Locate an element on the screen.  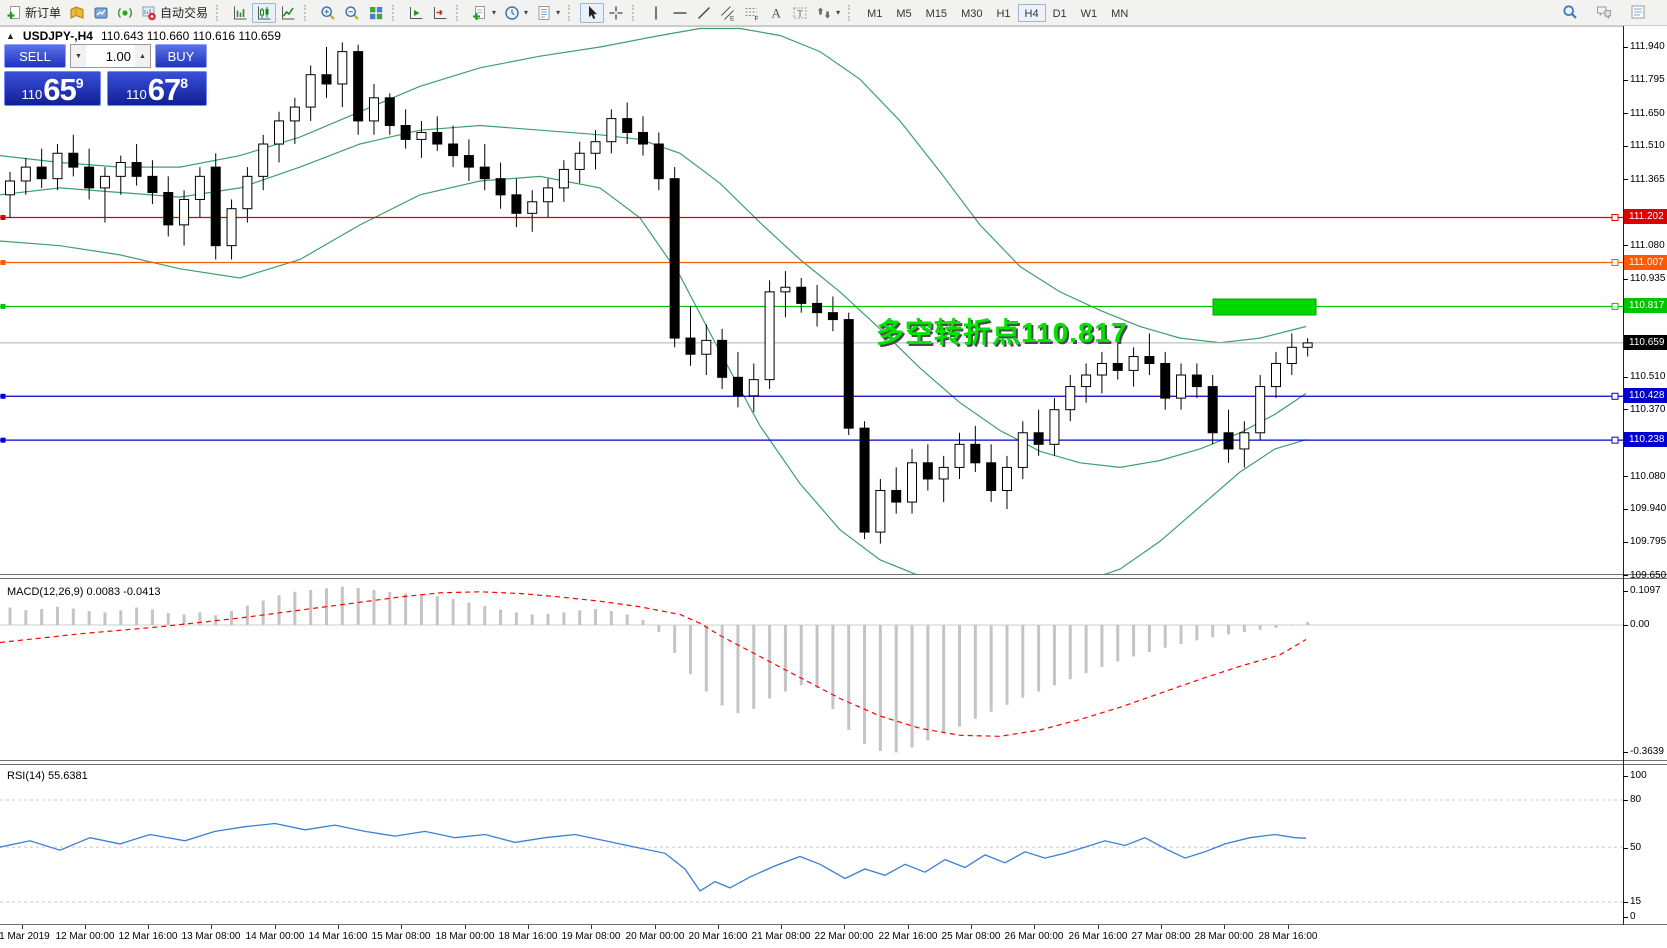
time-axis-label: 14 Mar 16:00 is located at coordinates (338, 936).